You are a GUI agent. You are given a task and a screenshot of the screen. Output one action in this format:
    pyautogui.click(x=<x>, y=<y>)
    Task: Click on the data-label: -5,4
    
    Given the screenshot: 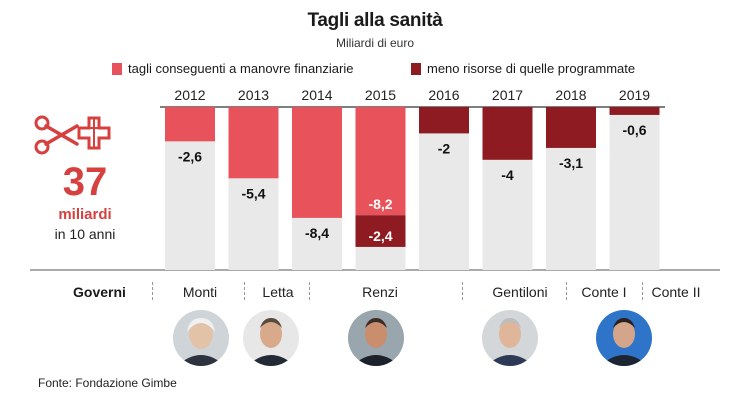 What is the action you would take?
    pyautogui.click(x=253, y=193)
    